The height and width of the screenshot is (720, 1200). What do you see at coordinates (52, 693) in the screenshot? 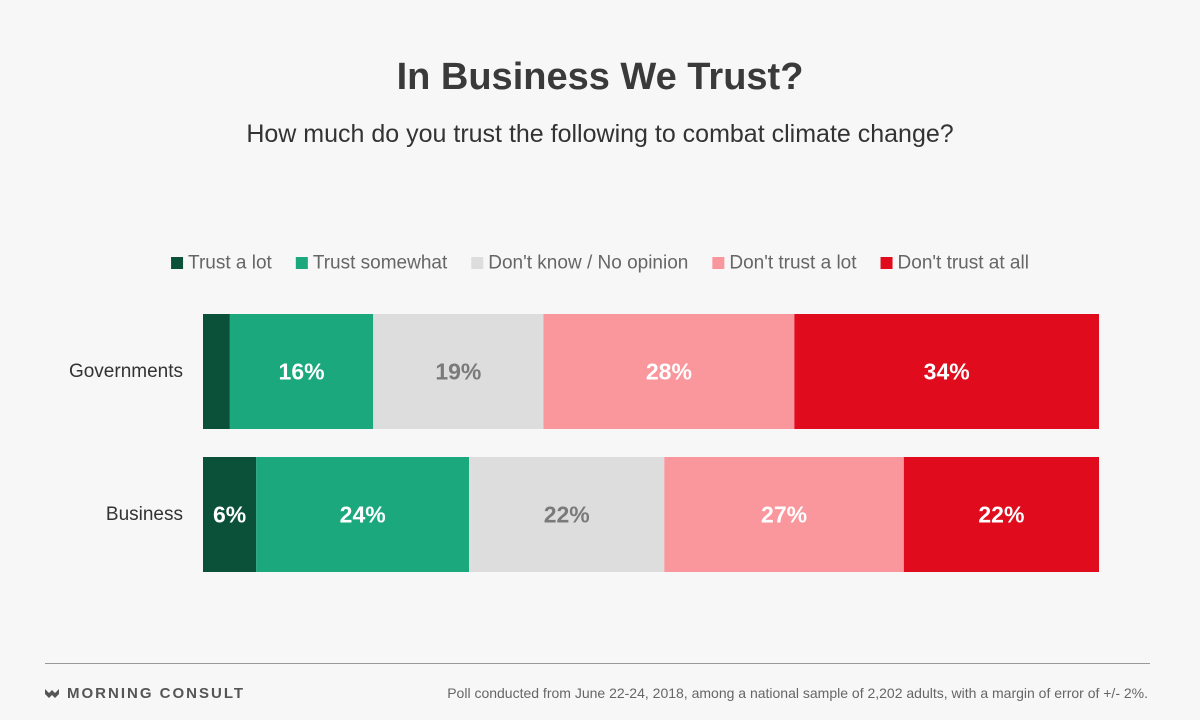
I see `morning-consult-logo-icon` at bounding box center [52, 693].